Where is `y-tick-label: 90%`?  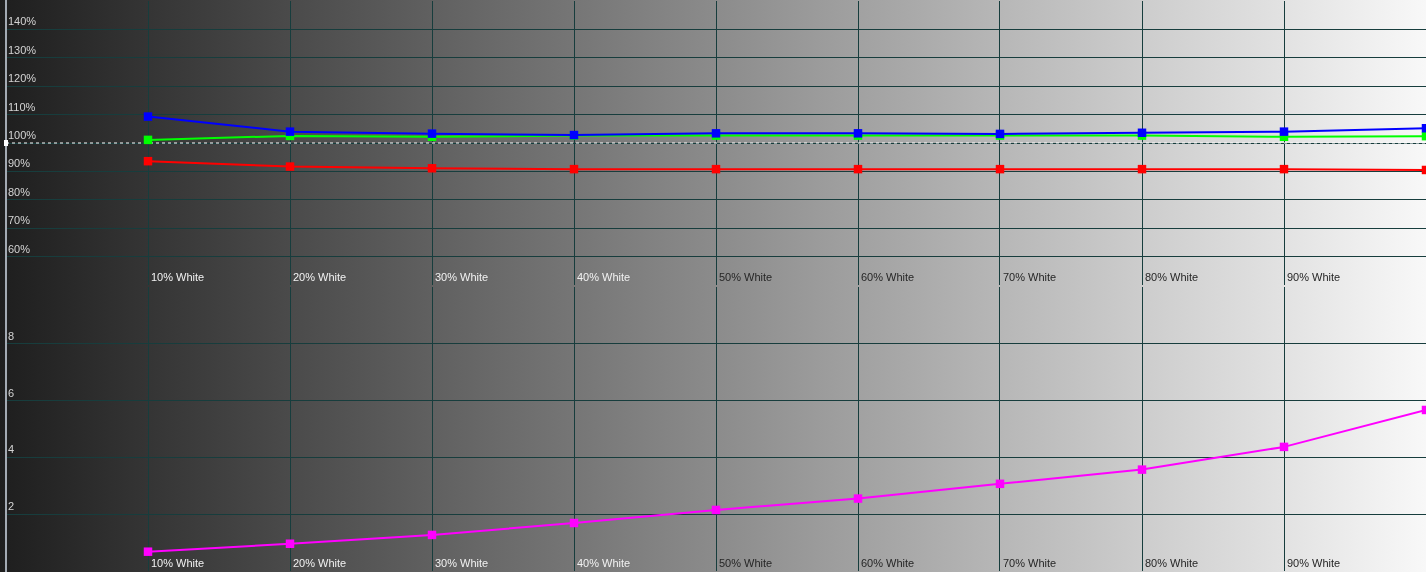 y-tick-label: 90% is located at coordinates (19, 163).